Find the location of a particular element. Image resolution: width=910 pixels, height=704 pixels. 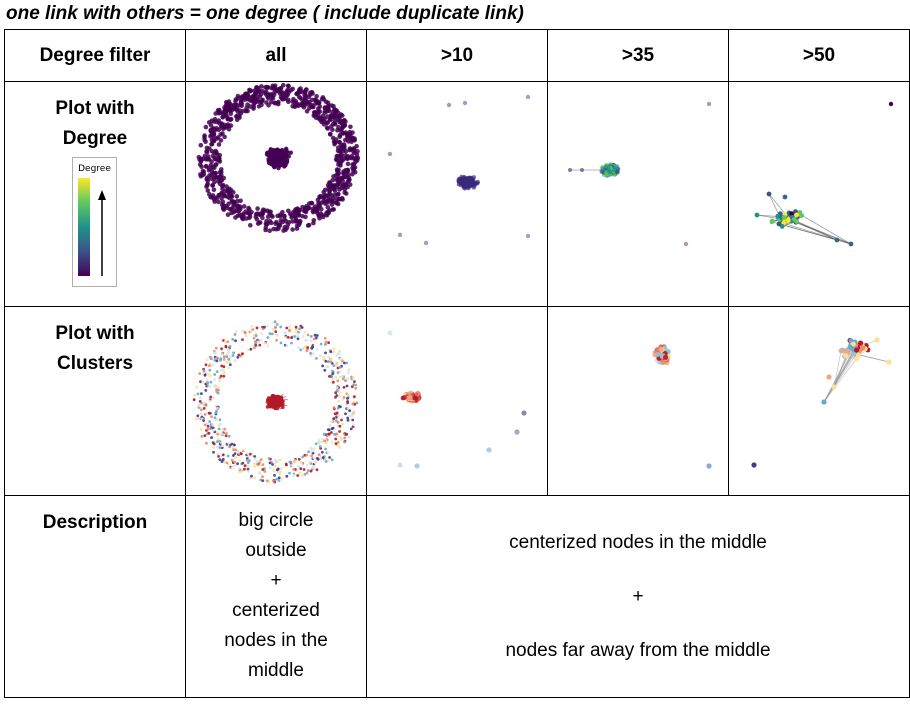

legend-title: Degree is located at coordinates (94, 169).